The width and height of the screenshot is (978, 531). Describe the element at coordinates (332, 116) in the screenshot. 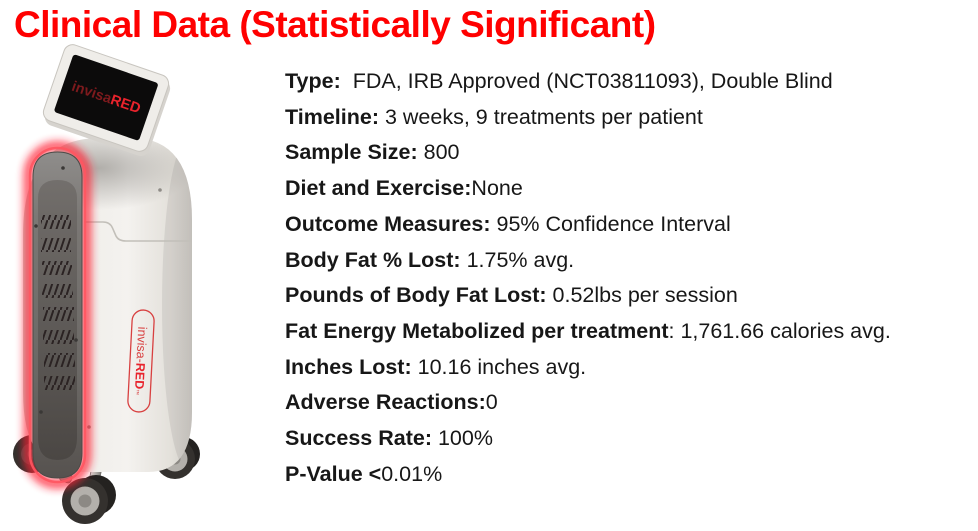

I see `fact-label: Timeline:` at that location.